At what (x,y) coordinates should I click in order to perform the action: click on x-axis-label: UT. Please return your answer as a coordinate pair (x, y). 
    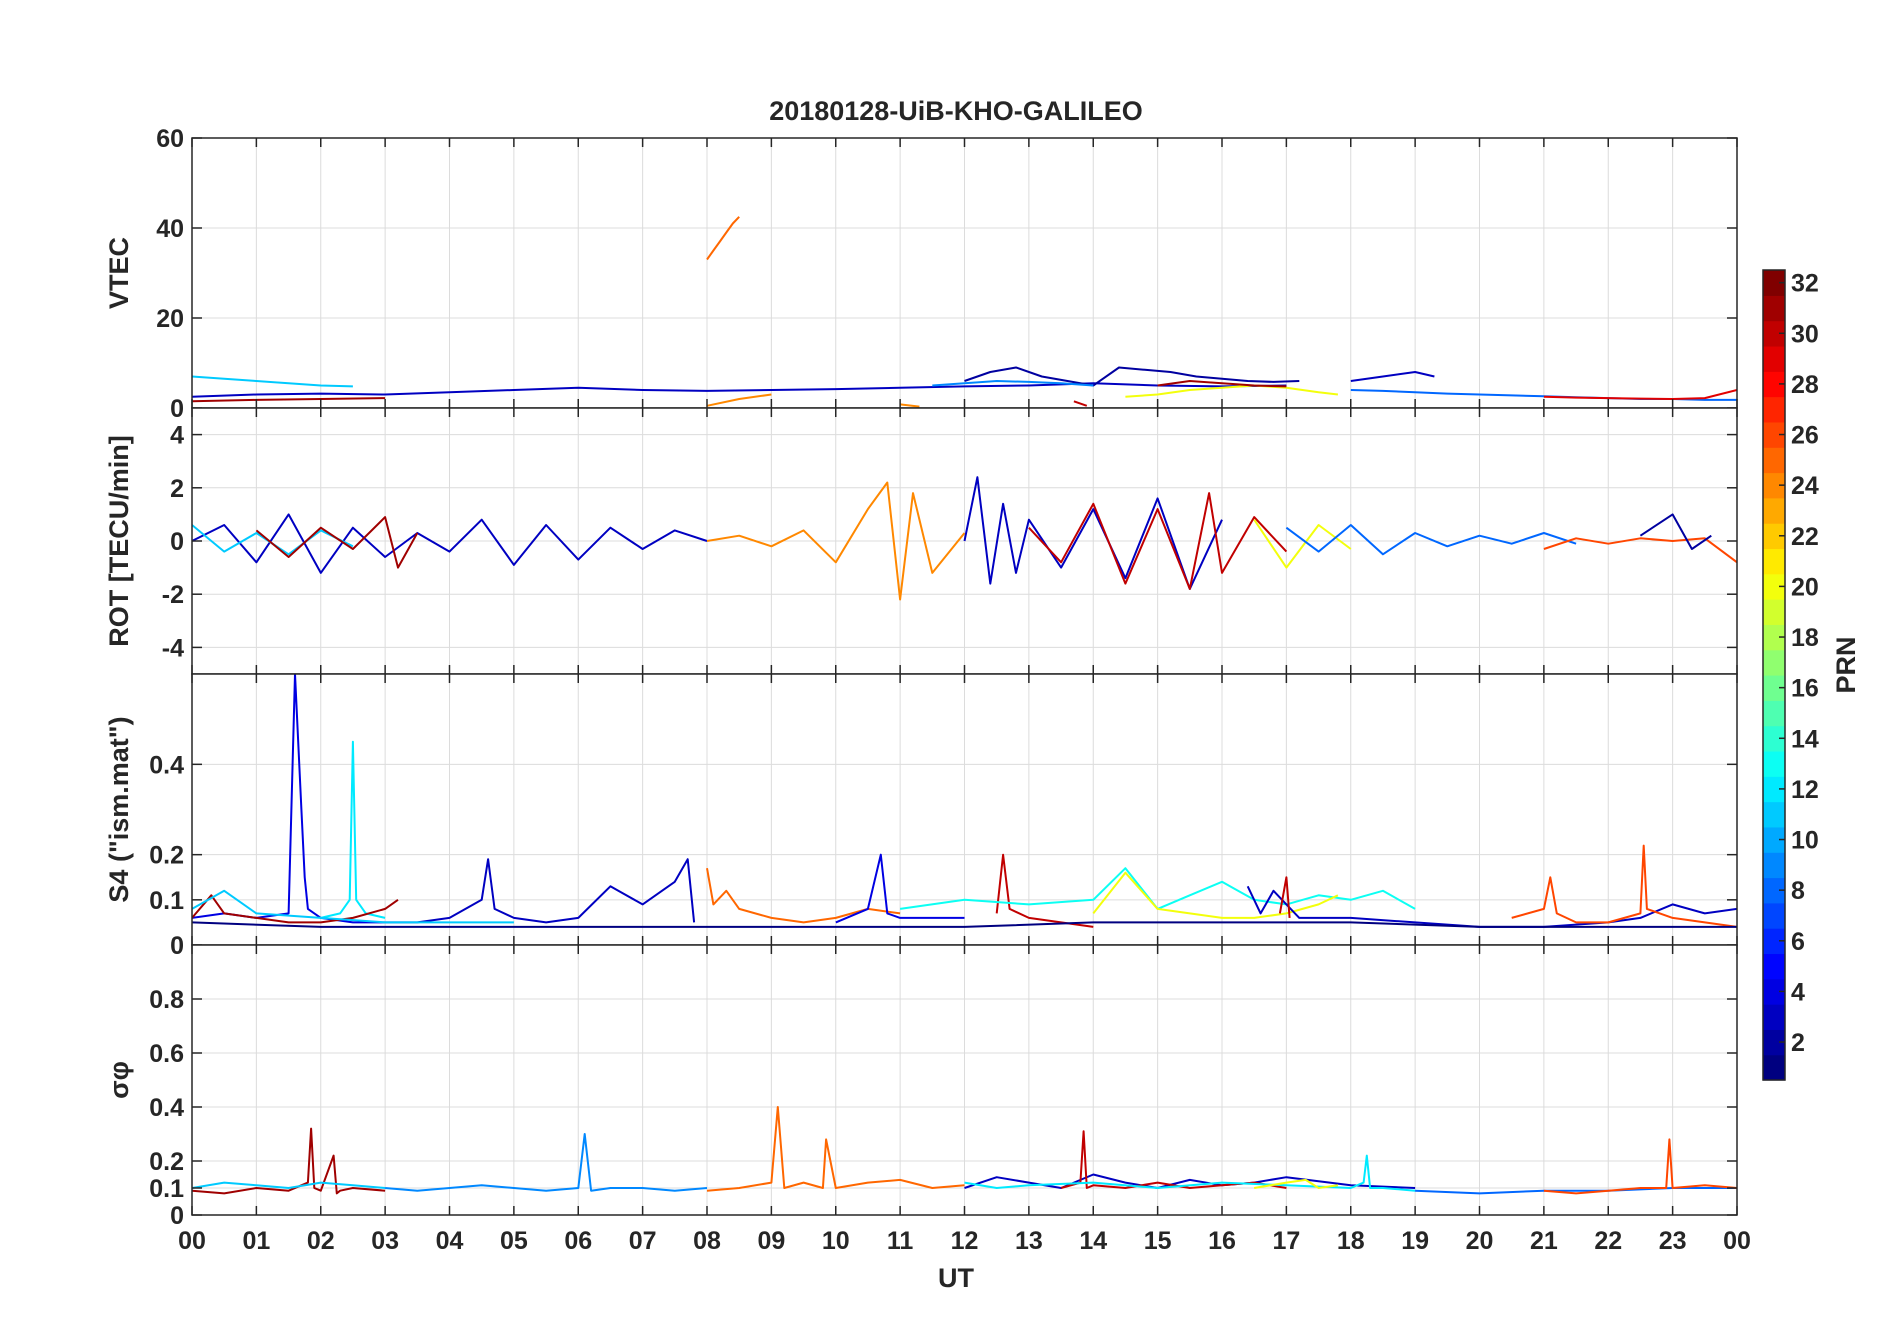
    Looking at the image, I should click on (956, 1278).